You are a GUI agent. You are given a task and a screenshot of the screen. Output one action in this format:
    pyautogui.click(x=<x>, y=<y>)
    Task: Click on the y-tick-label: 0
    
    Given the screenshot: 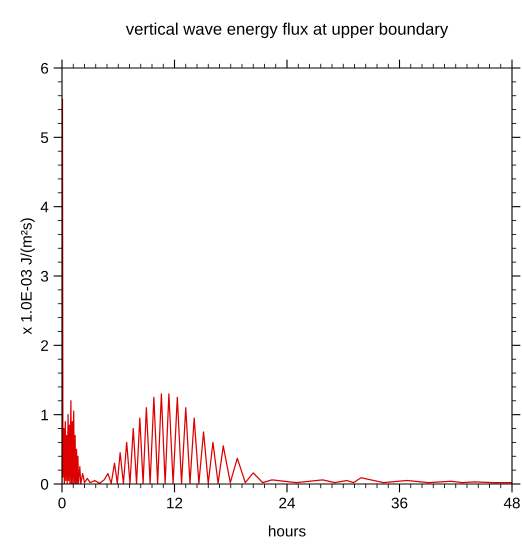 What is the action you would take?
    pyautogui.click(x=44, y=484)
    